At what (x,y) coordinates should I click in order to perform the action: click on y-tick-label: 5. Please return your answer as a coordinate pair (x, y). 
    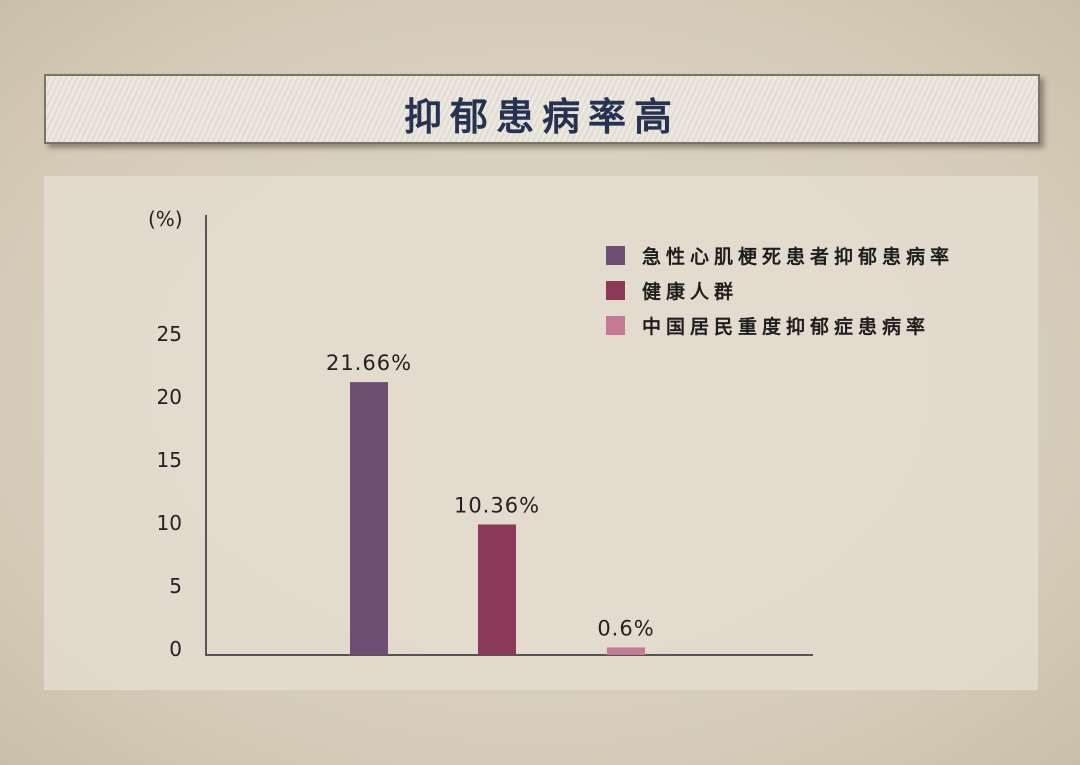
    Looking at the image, I should click on (175, 586).